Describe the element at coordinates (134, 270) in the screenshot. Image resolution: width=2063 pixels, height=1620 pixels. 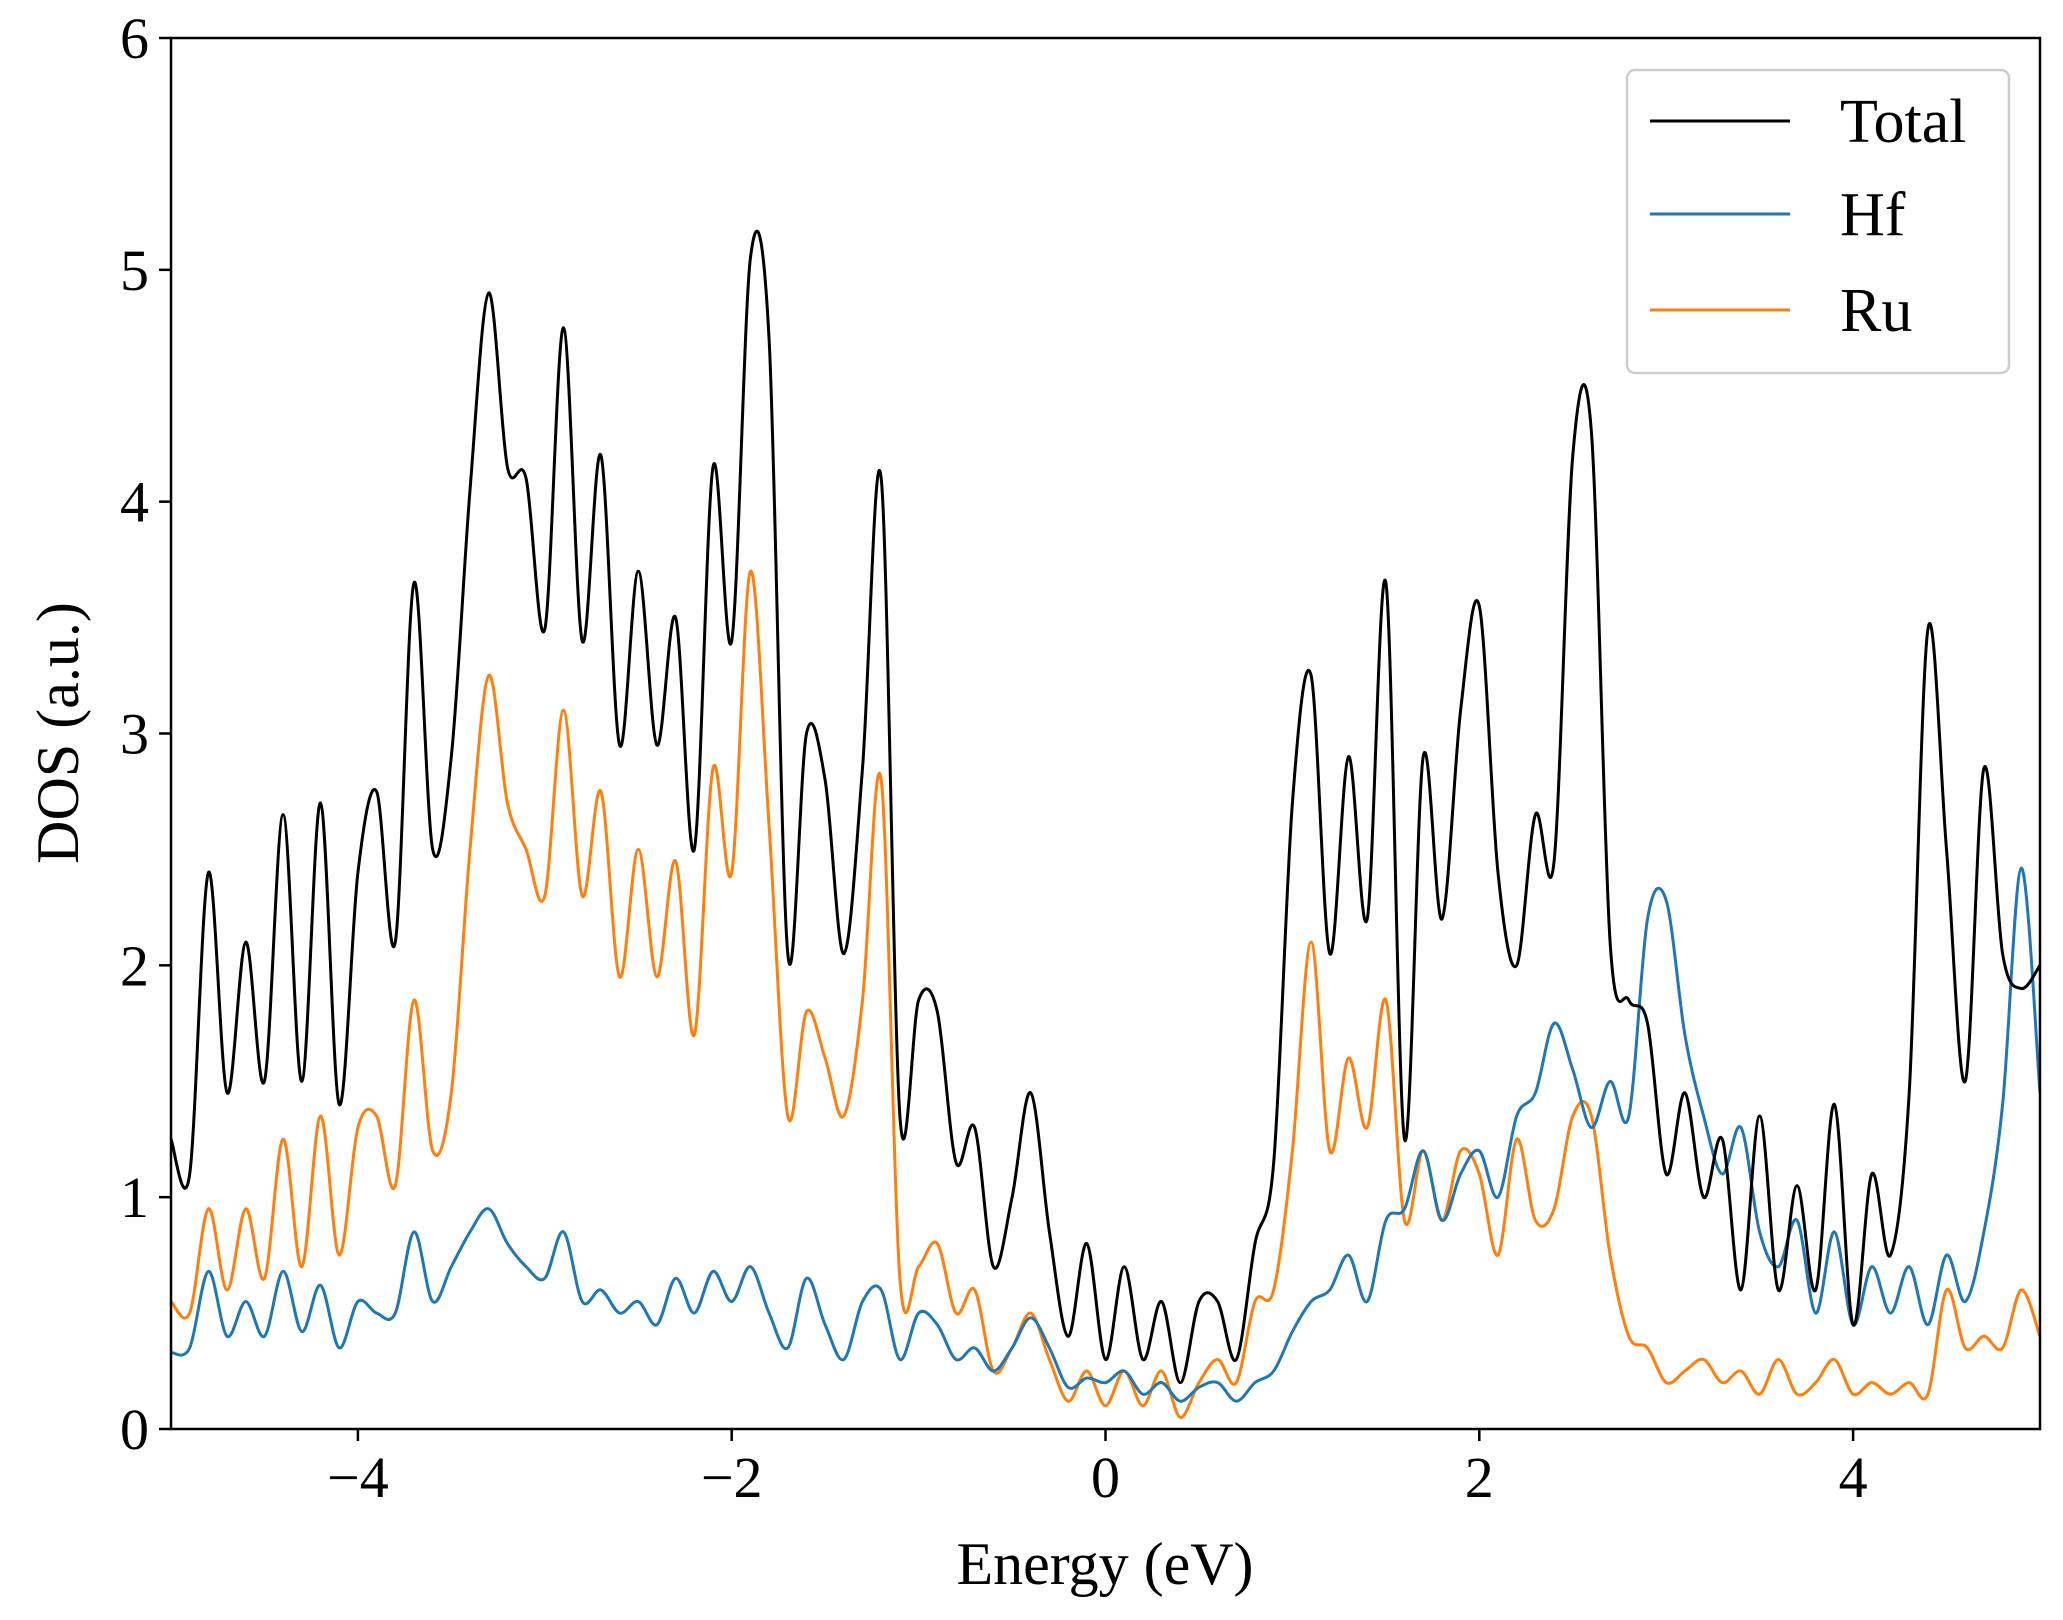
I see `y-tick-label: 5` at that location.